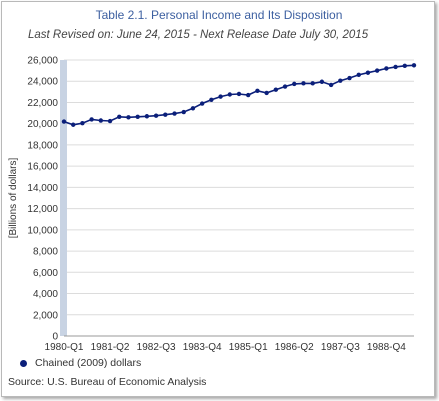 This screenshot has height=401, width=439. What do you see at coordinates (45, 294) in the screenshot?
I see `y-tick-label: 4,000` at bounding box center [45, 294].